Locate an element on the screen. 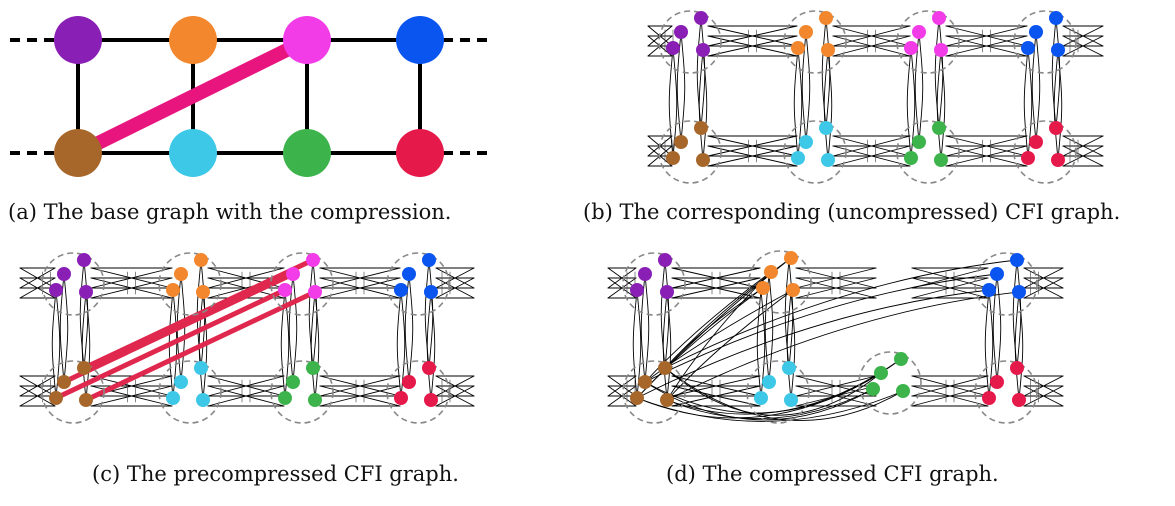 Image resolution: width=1175 pixels, height=506 pixels. gadget-outline-purple is located at coordinates (73, 284).